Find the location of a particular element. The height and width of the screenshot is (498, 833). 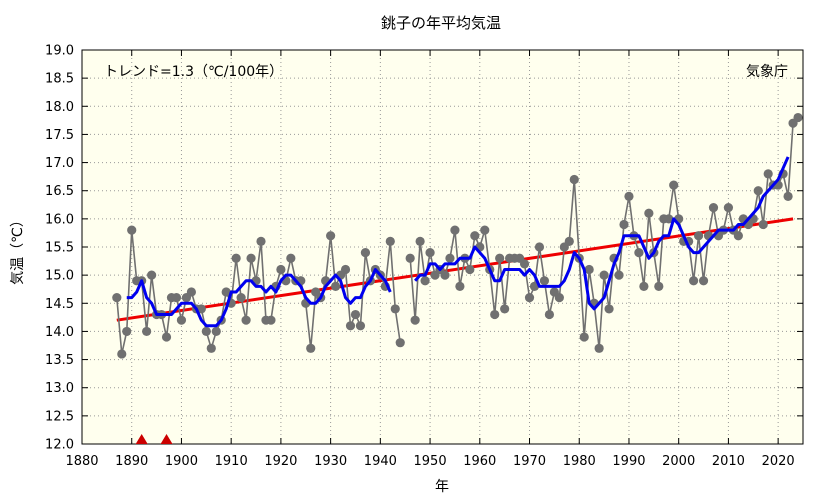

x-tick-label: 1900 is located at coordinates (181, 461).